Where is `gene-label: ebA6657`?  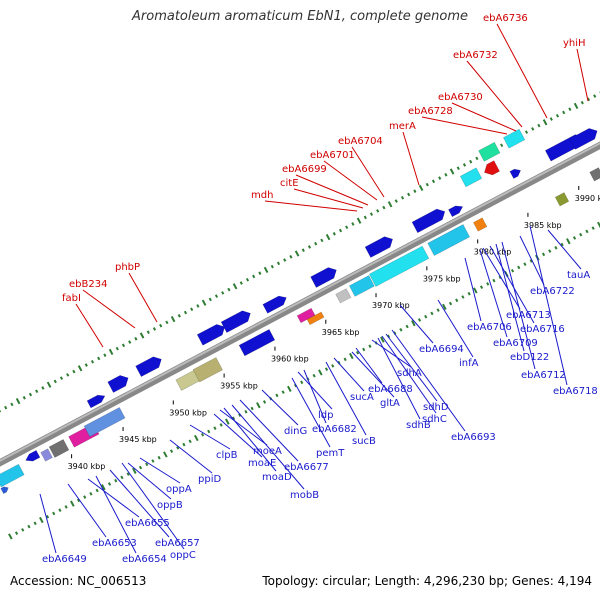
gene-label: ebA6657 is located at coordinates (177, 543).